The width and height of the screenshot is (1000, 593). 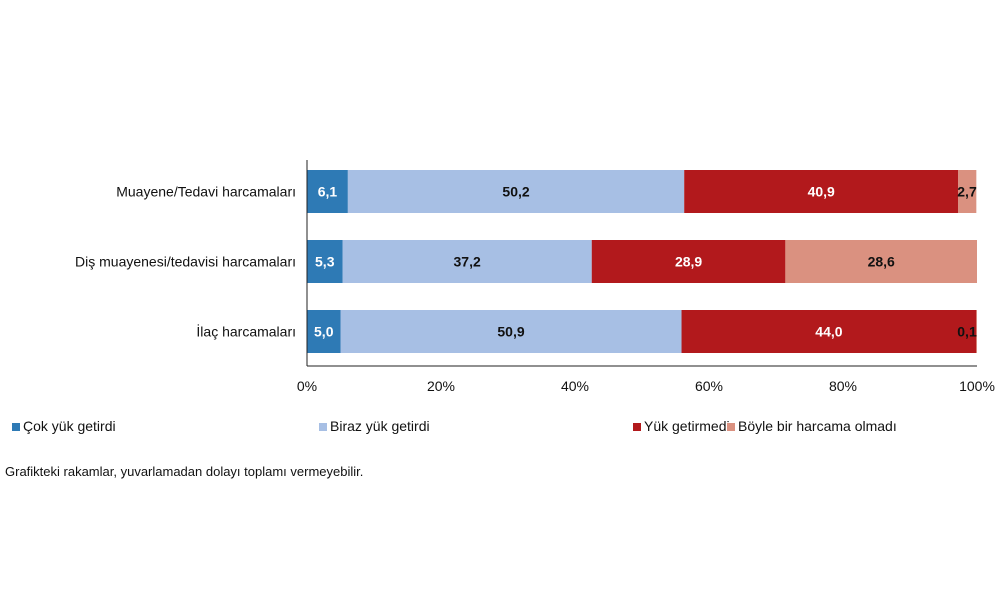 I want to click on category-label: Muayene/Tedavi harcamaları, so click(x=206, y=192).